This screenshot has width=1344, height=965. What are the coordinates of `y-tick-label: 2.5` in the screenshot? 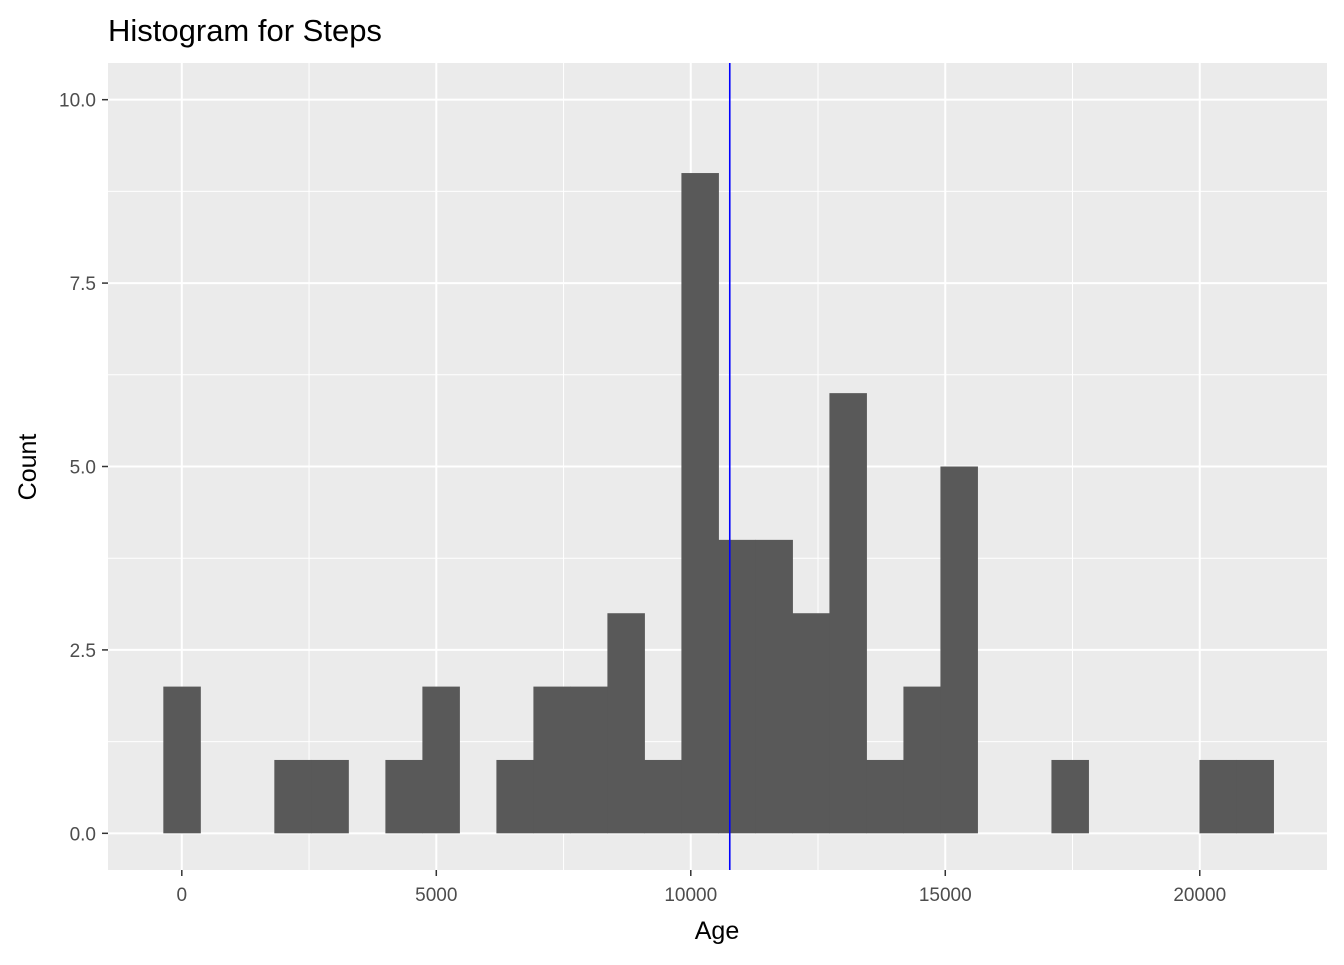 It's located at (83, 651).